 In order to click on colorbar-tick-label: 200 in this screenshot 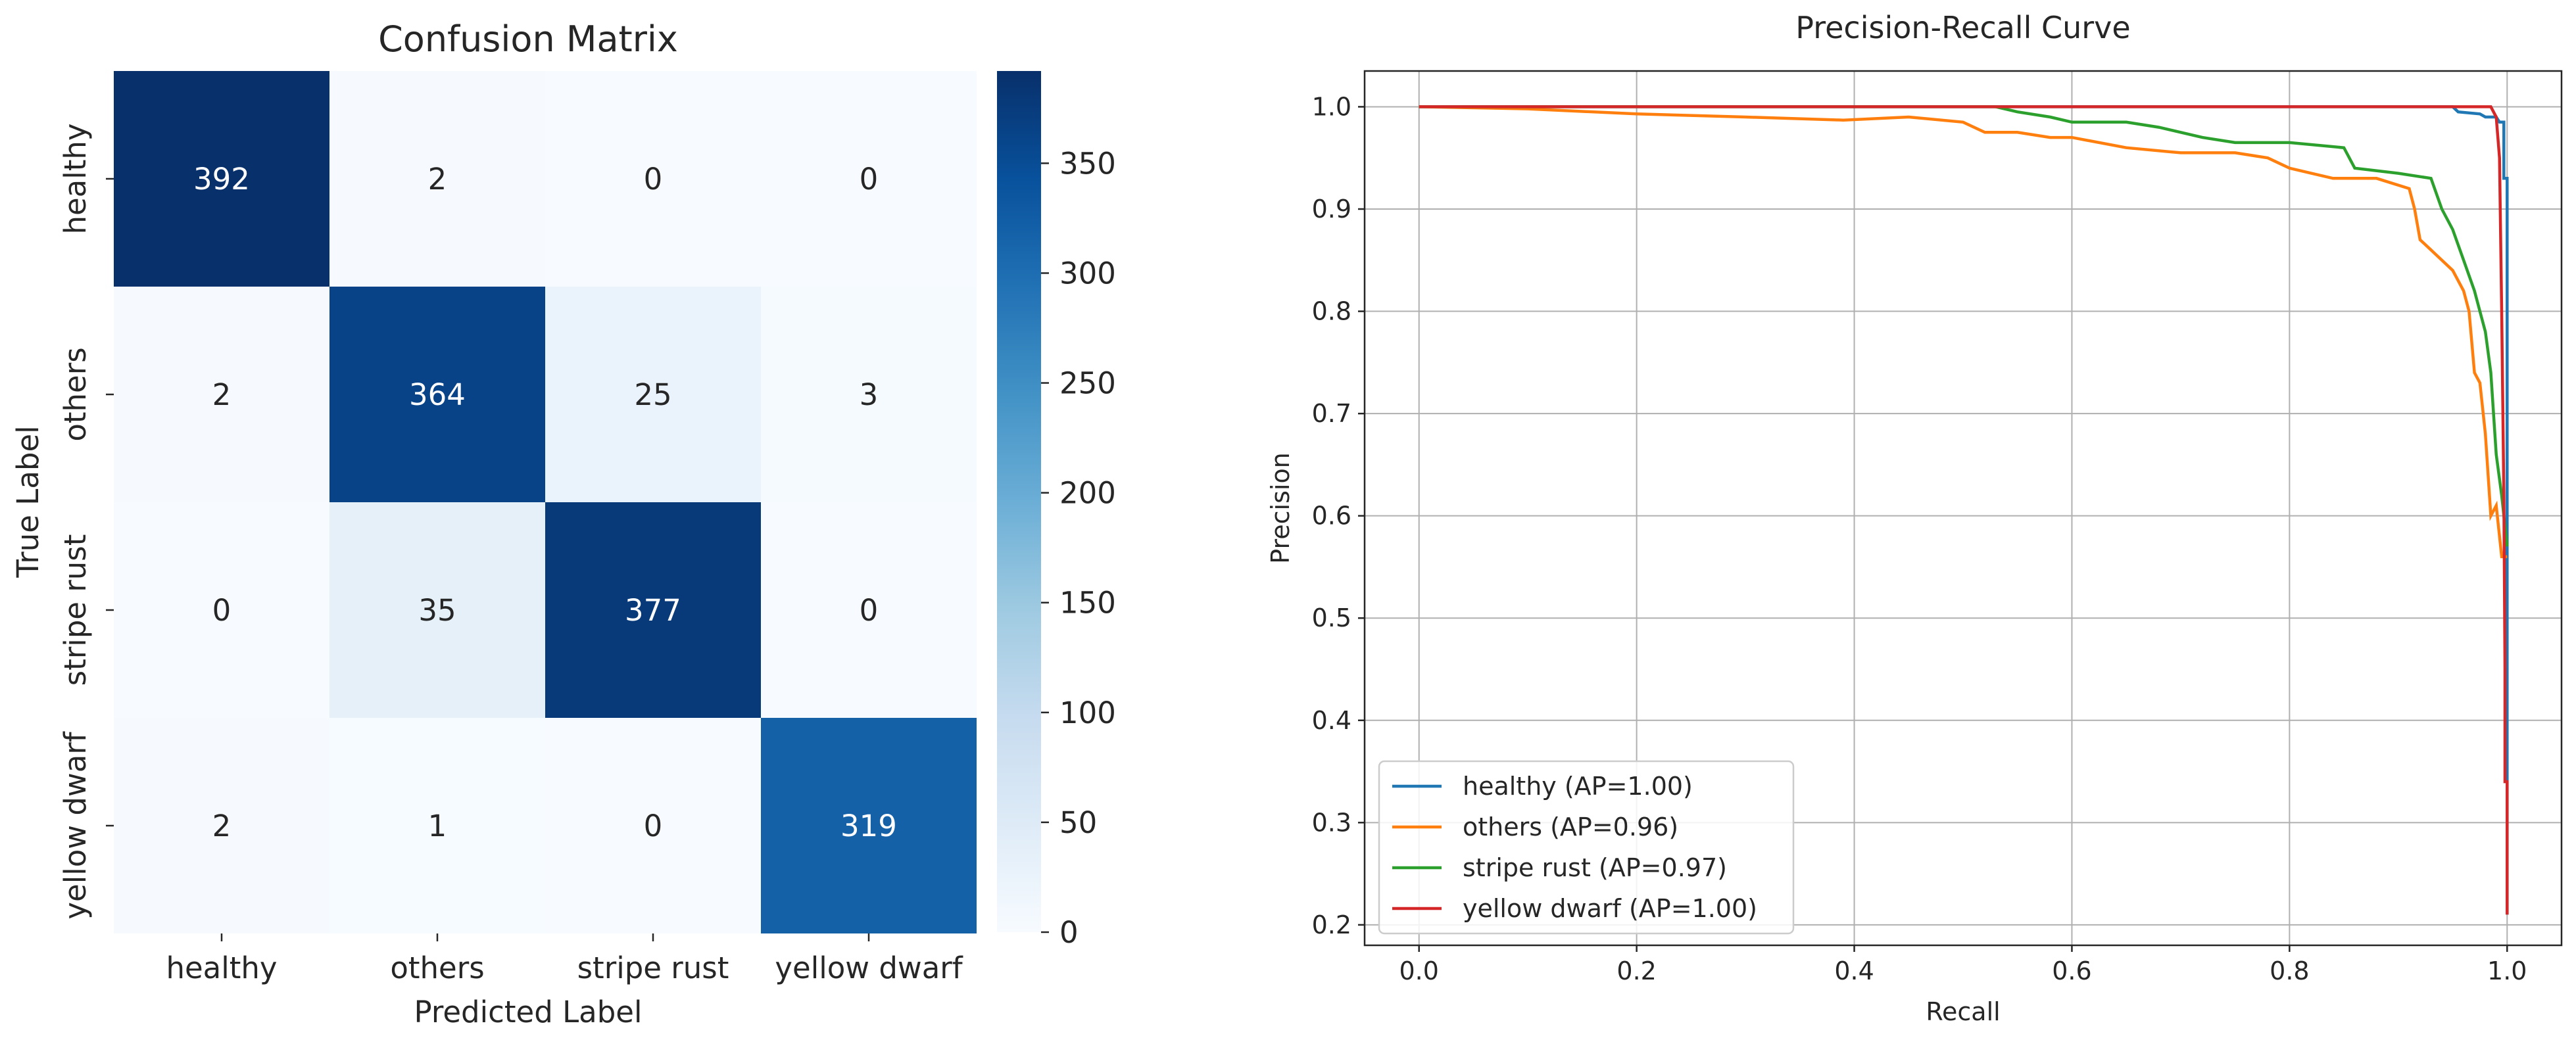, I will do `click(1087, 494)`.